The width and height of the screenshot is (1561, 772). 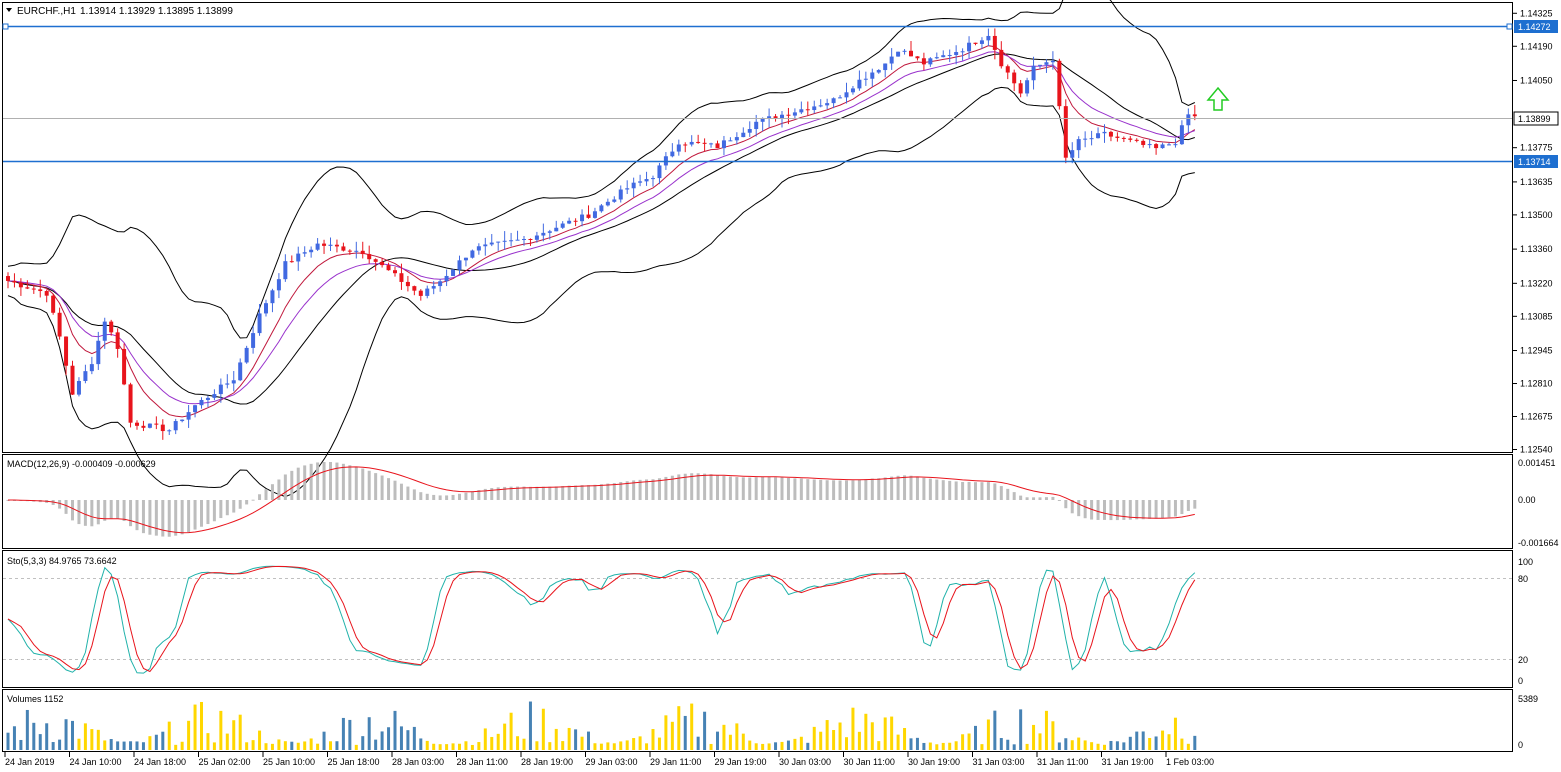 What do you see at coordinates (1190, 762) in the screenshot?
I see `time-tick-label: 1 Feb 03:00` at bounding box center [1190, 762].